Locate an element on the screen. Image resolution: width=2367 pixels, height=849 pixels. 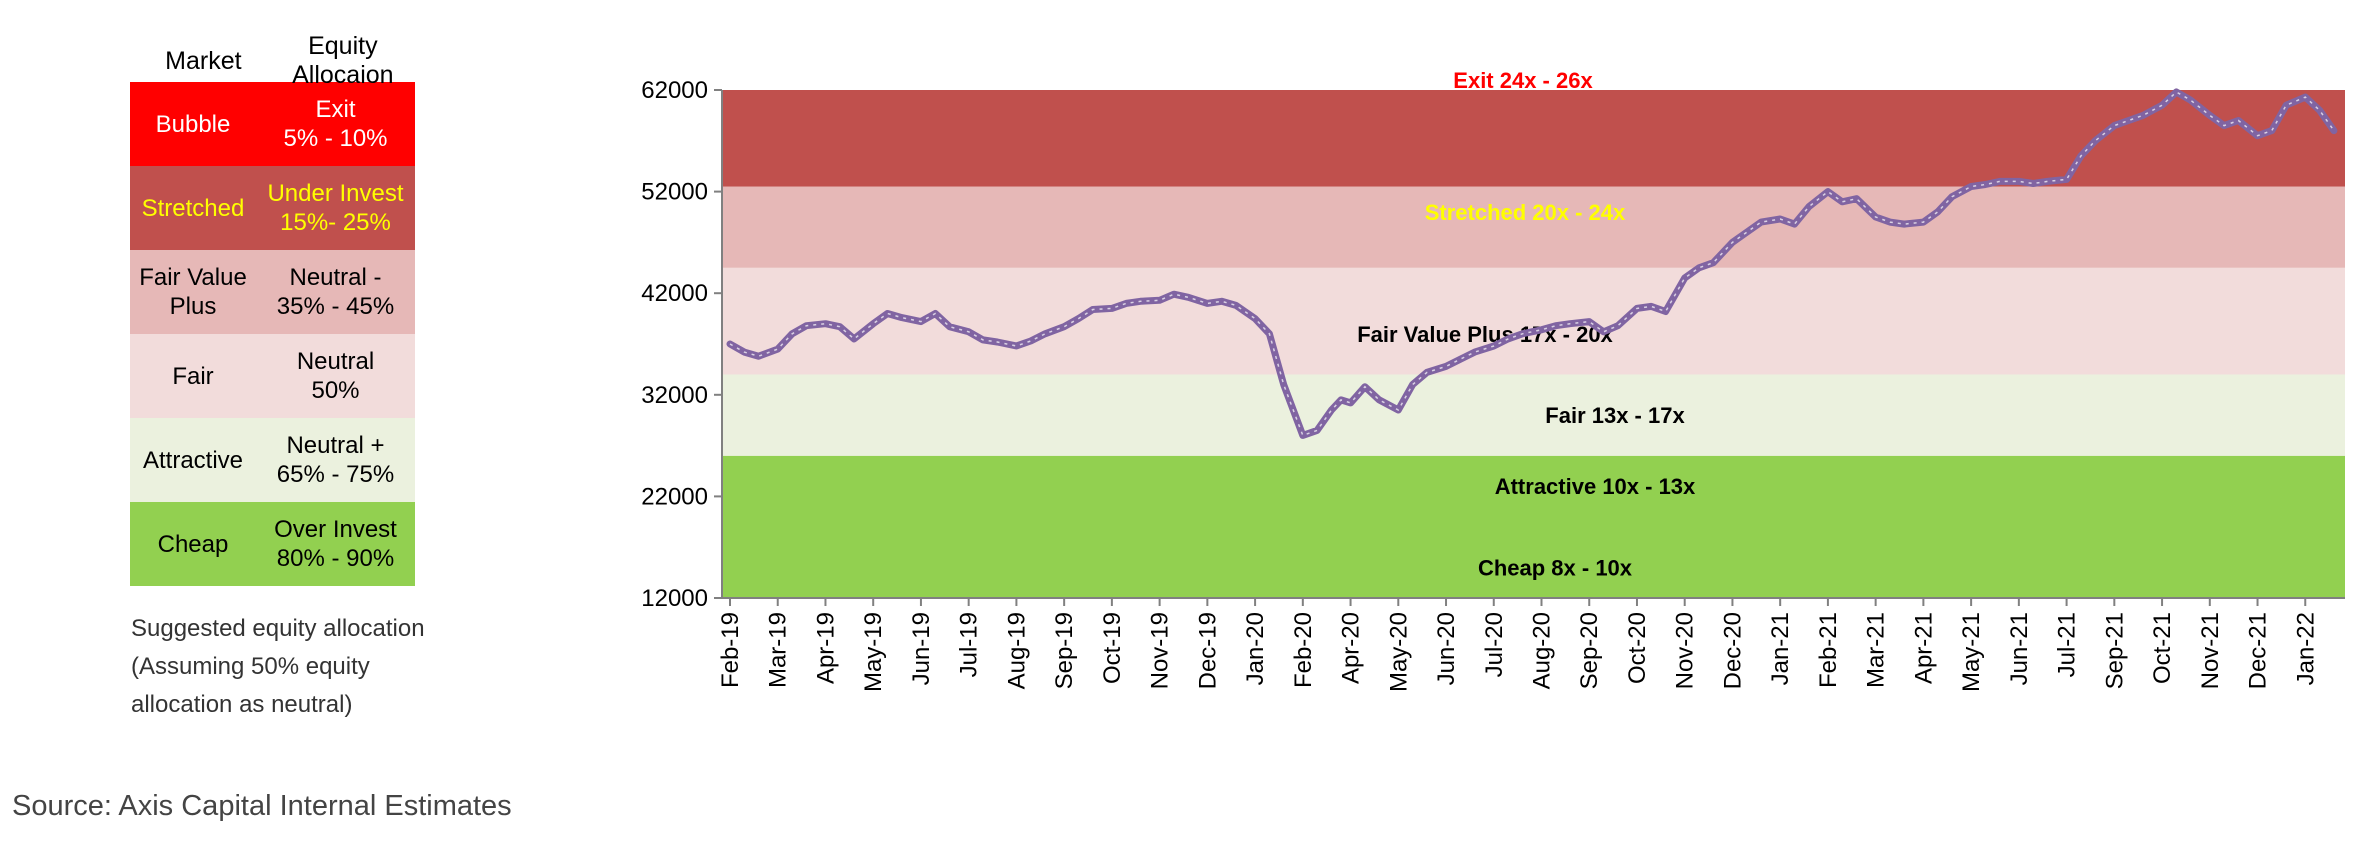
x-tick-label: Aug-20 is located at coordinates (1542, 650).